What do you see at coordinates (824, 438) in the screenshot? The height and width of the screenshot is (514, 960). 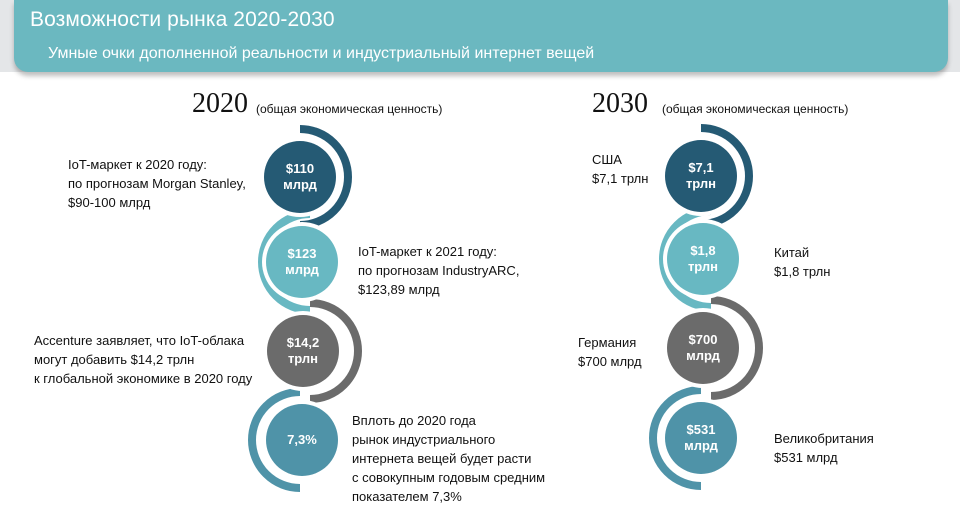 I see `desc-line: Великобритания` at bounding box center [824, 438].